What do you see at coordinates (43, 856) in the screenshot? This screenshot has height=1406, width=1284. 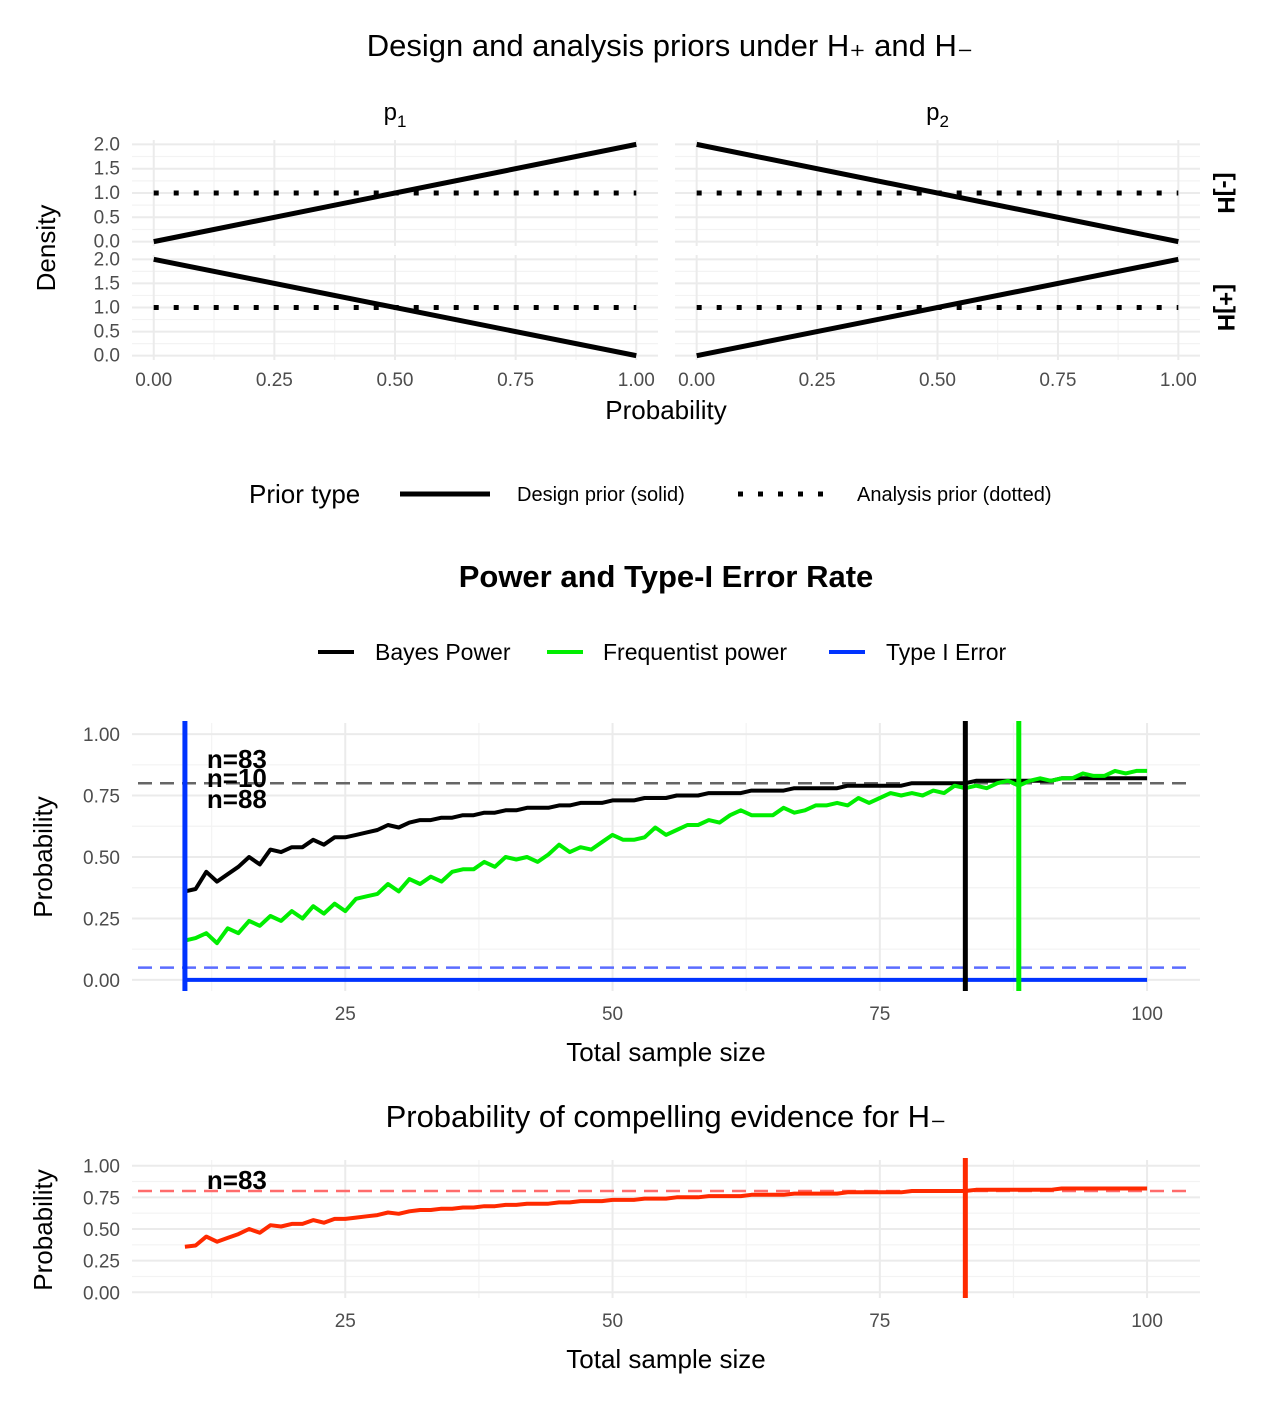 I see `power-chart-ylabel: Probability` at bounding box center [43, 856].